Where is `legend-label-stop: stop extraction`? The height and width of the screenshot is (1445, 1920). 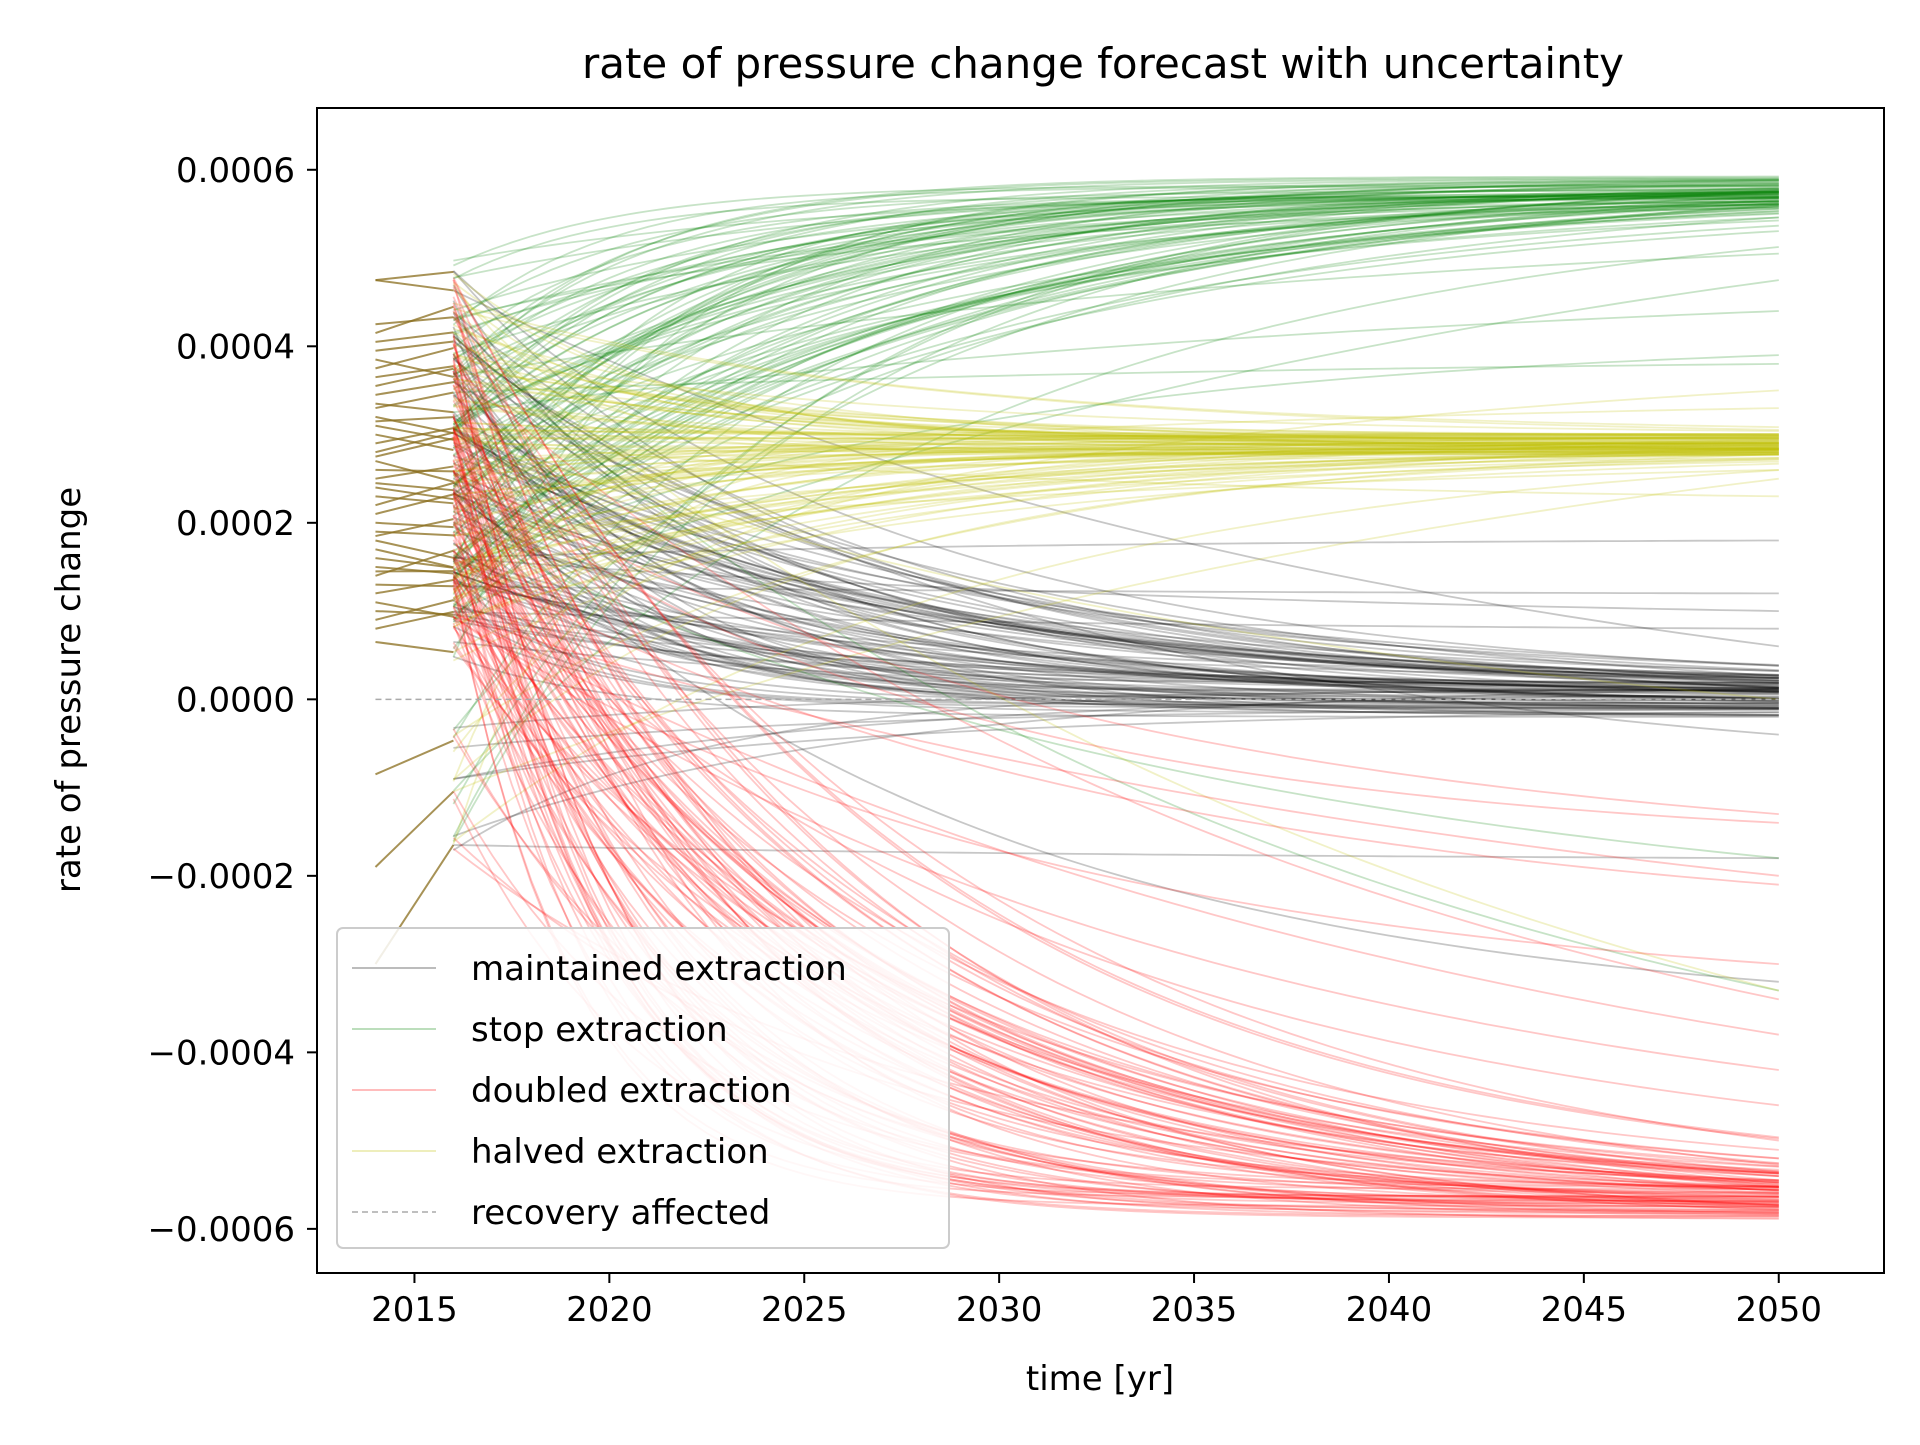 legend-label-stop: stop extraction is located at coordinates (599, 1030).